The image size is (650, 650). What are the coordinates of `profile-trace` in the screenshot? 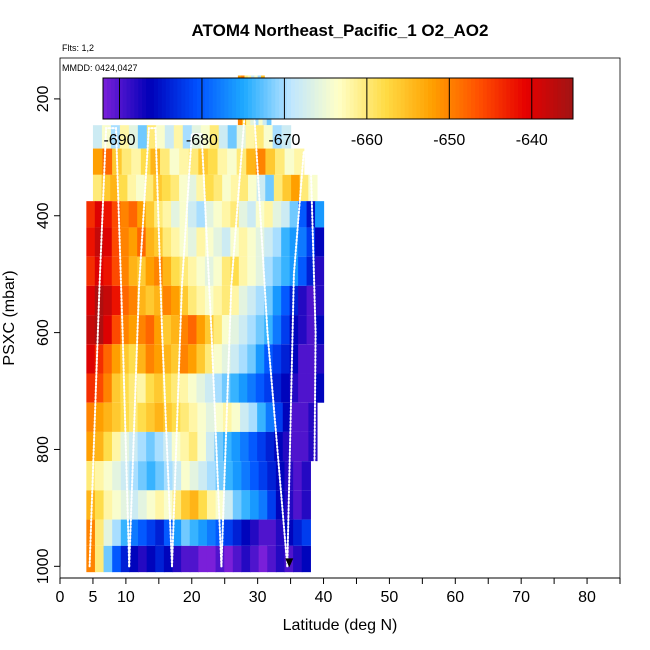 It's located at (301, 359).